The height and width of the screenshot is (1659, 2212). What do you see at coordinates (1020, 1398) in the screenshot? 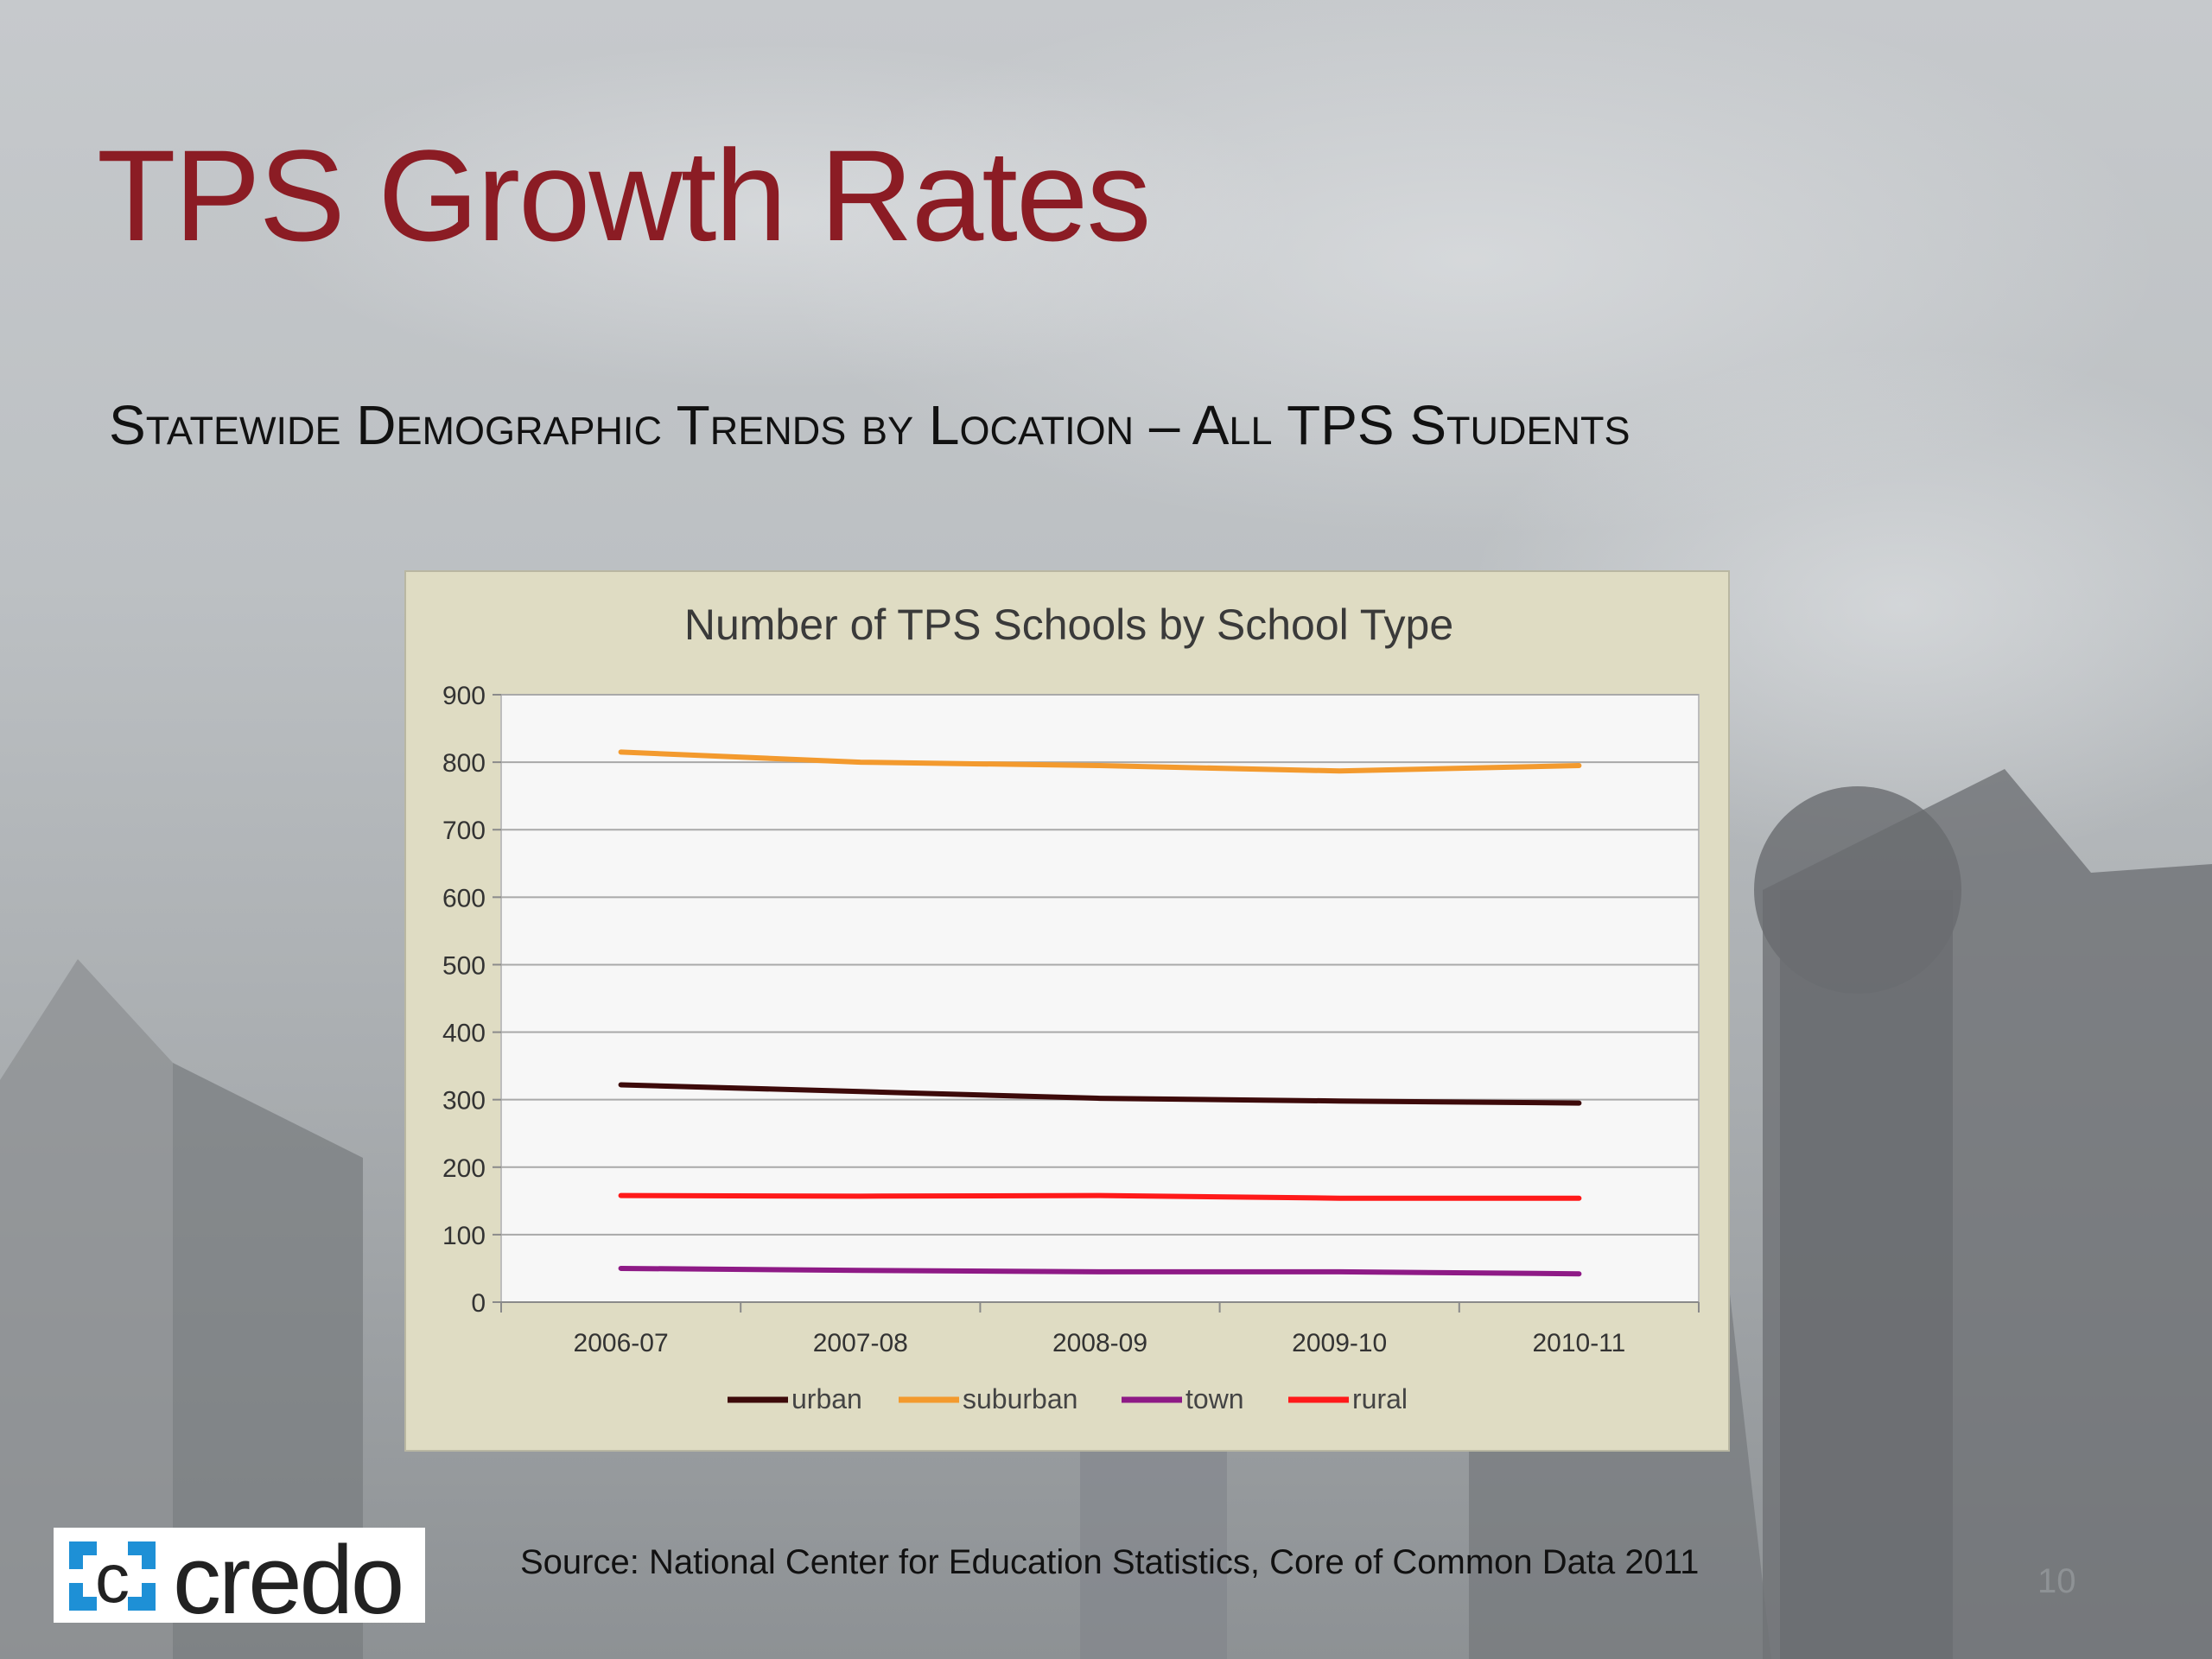
I see `legend-label-suburban: suburban` at bounding box center [1020, 1398].